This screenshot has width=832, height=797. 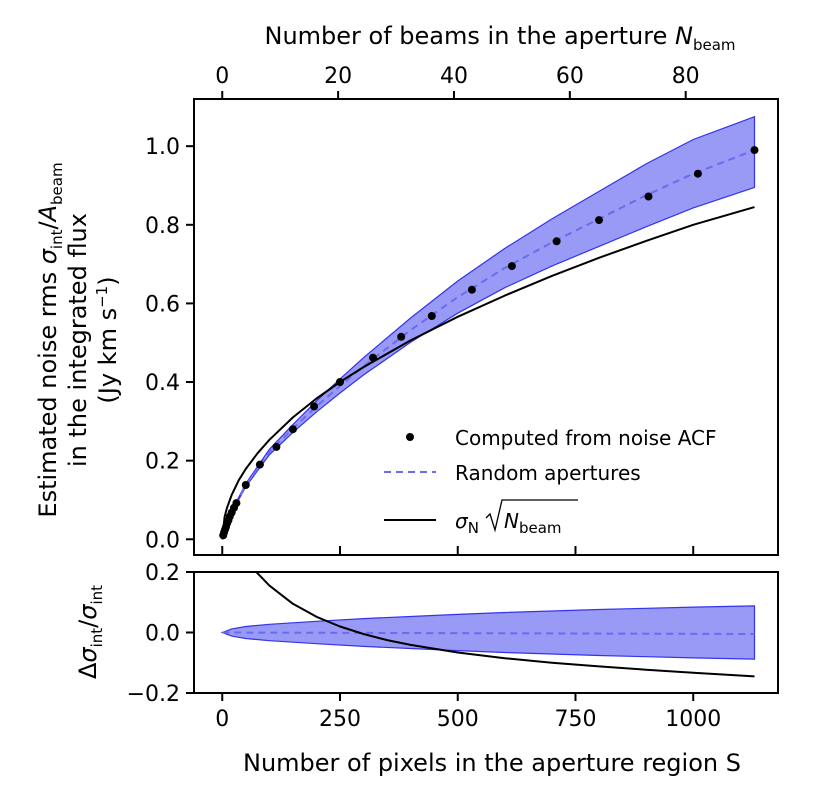 I want to click on x-tick-label: 250, so click(x=340, y=719).